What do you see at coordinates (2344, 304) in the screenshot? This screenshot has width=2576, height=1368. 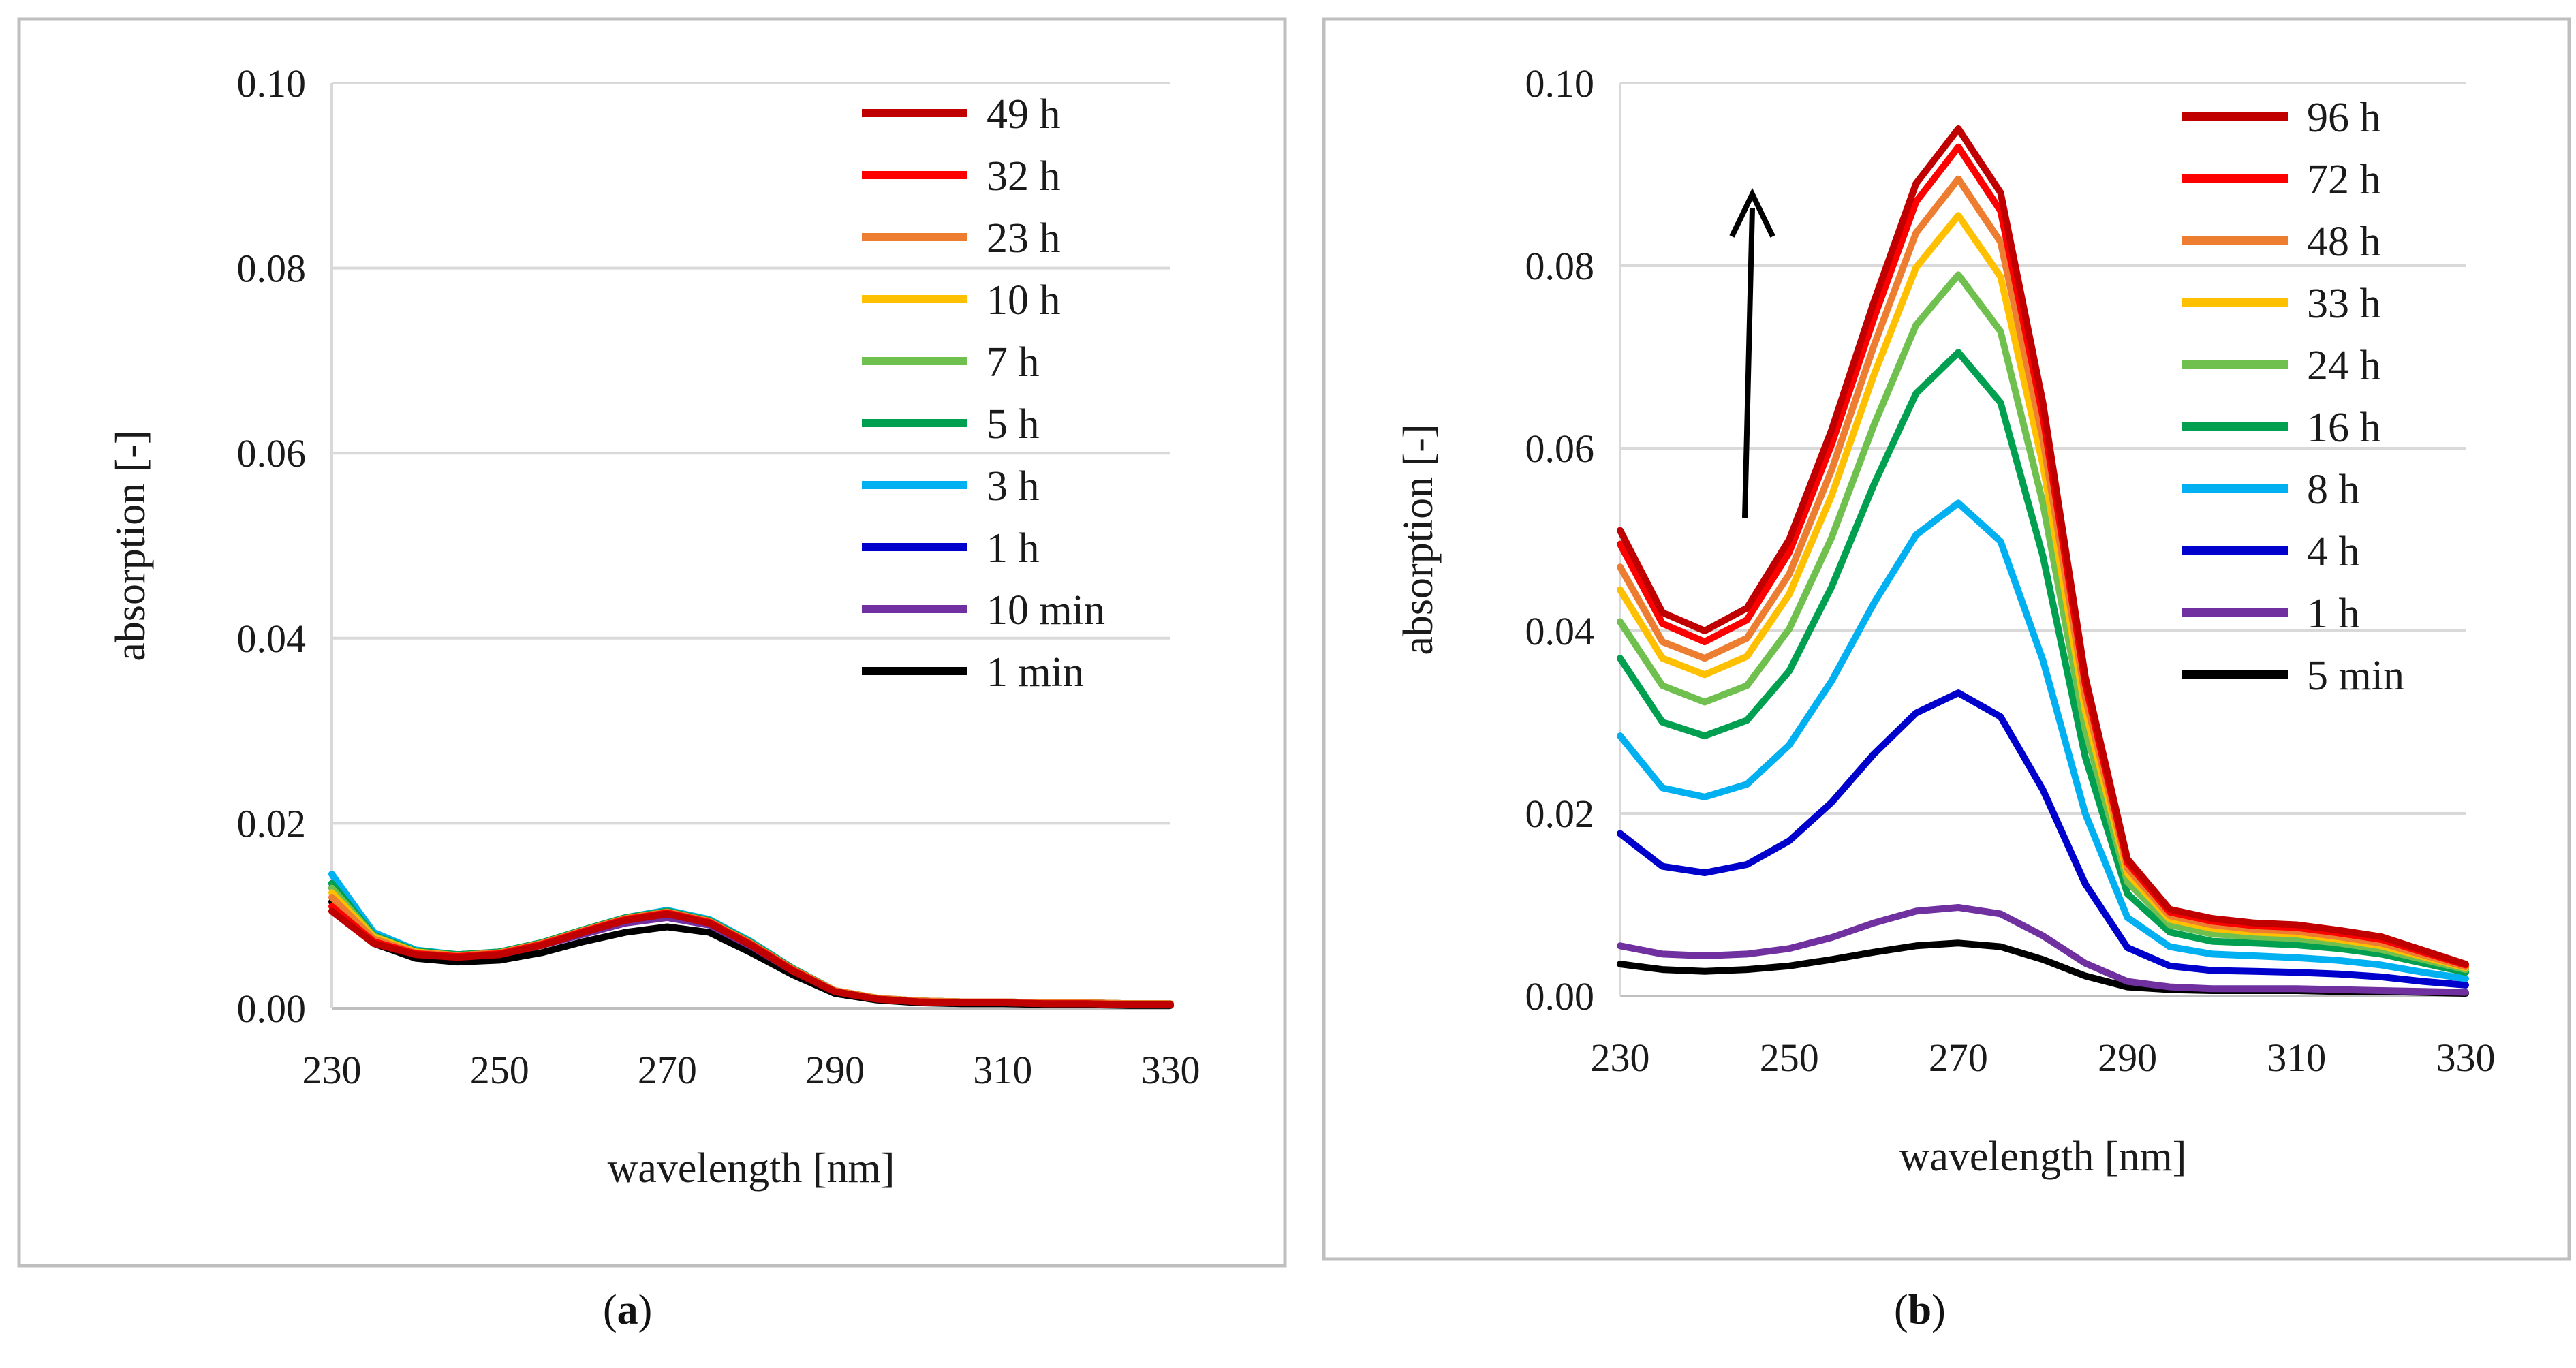 I see `legend-label: 33 h` at bounding box center [2344, 304].